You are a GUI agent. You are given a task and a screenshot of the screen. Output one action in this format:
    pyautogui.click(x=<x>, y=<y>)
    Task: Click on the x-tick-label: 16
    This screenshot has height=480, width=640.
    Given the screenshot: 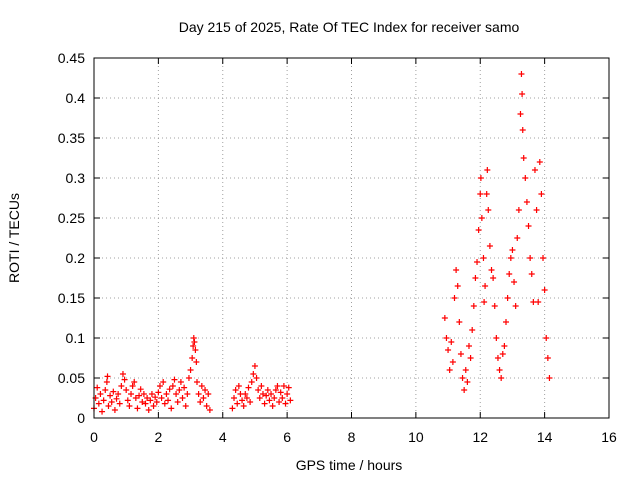 What is the action you would take?
    pyautogui.click(x=609, y=437)
    